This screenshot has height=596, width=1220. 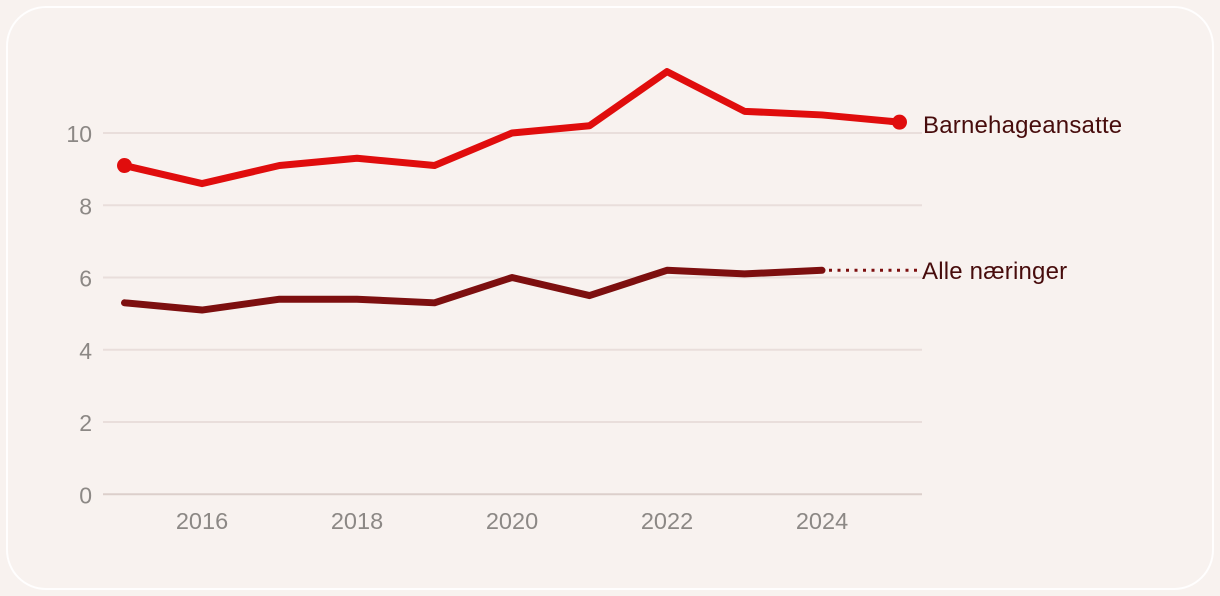 I want to click on x-tick-label: 2022, so click(x=667, y=521).